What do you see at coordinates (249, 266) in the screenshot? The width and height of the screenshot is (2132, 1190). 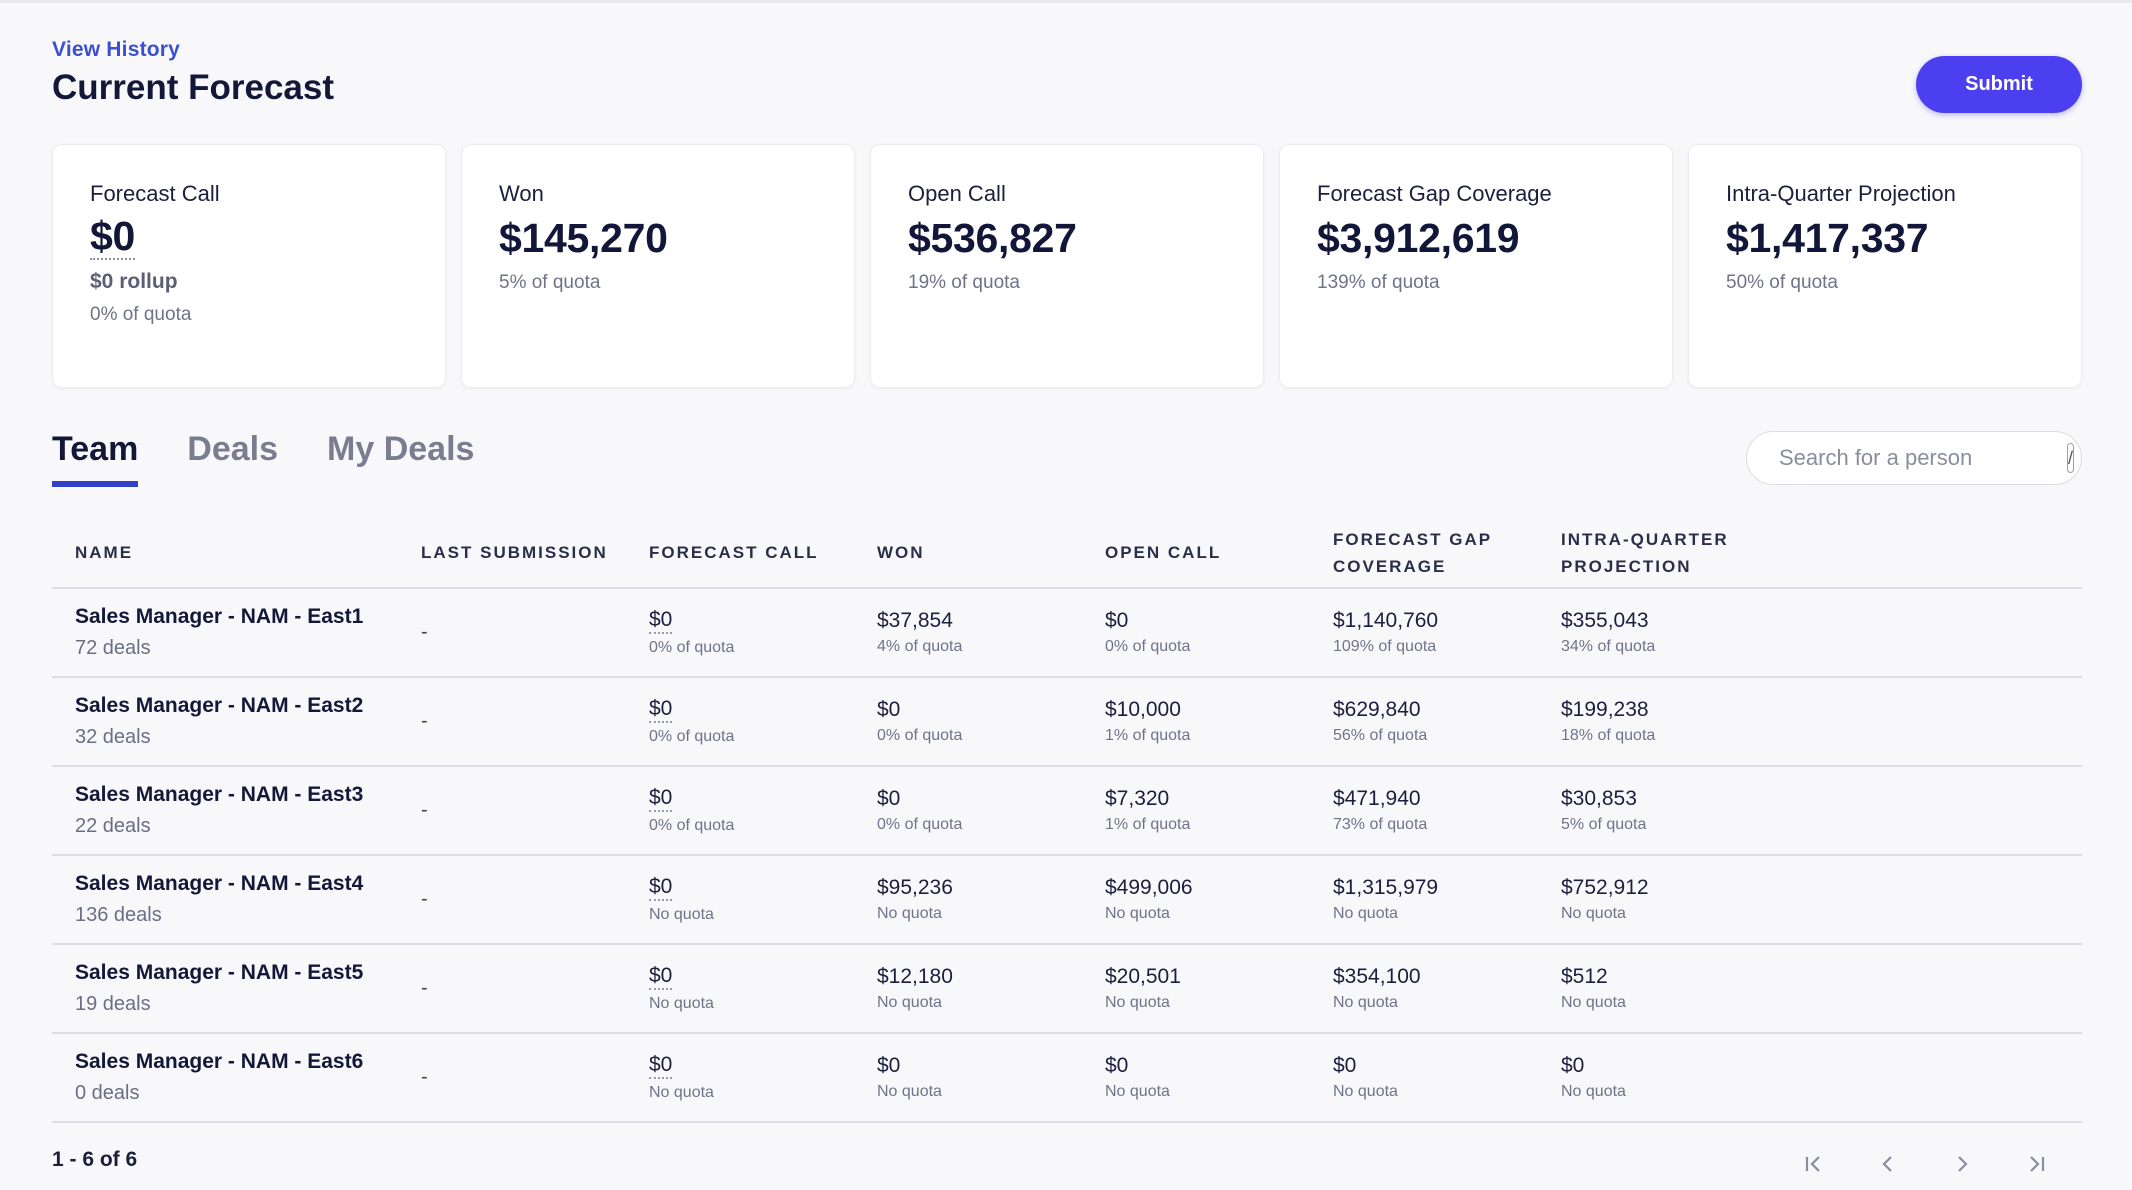 I see `forecast-call-card: Forecast Call $0 $0 rollup 0% of quota` at bounding box center [249, 266].